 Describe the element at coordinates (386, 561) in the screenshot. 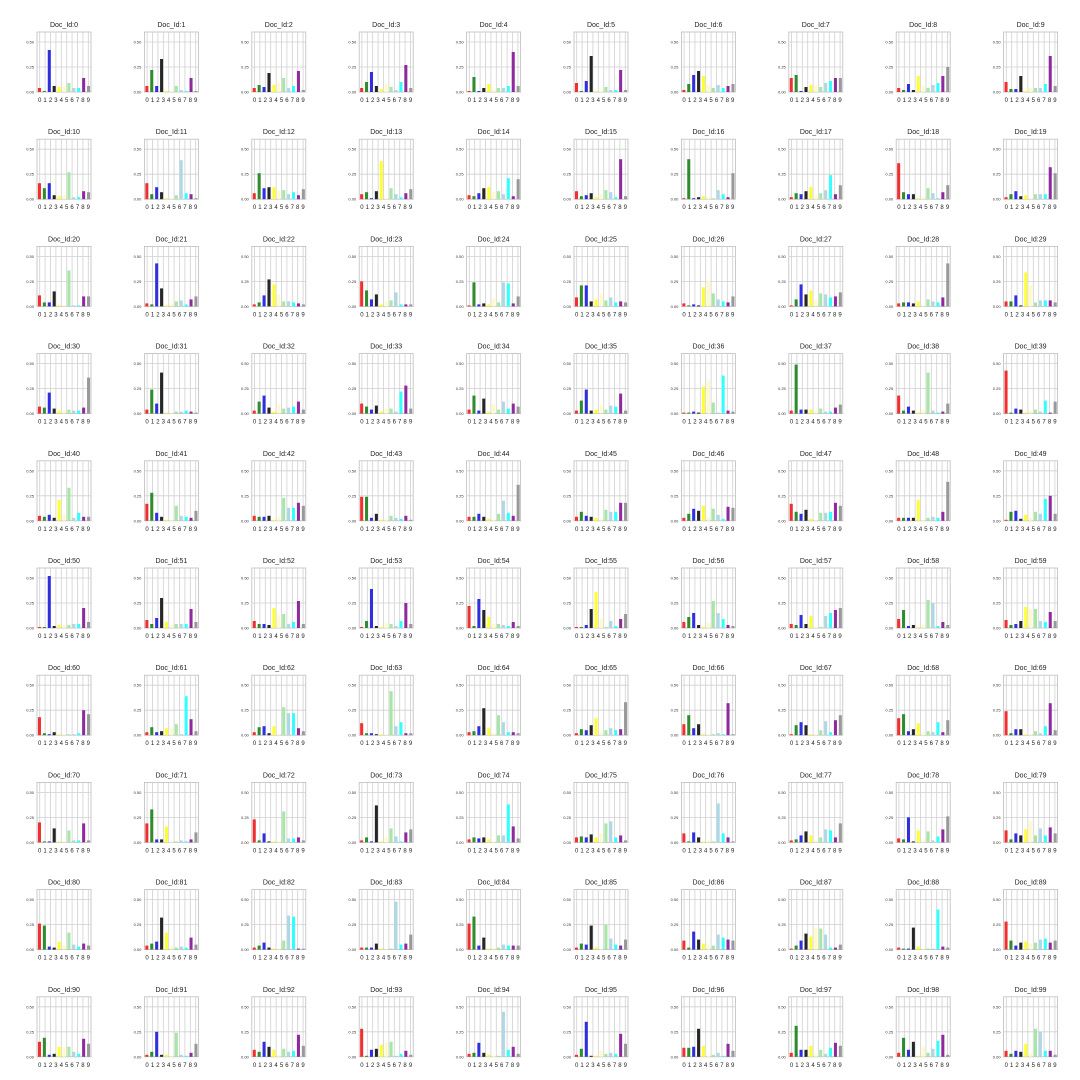

I see `panel-title: Doc_Id:53` at that location.